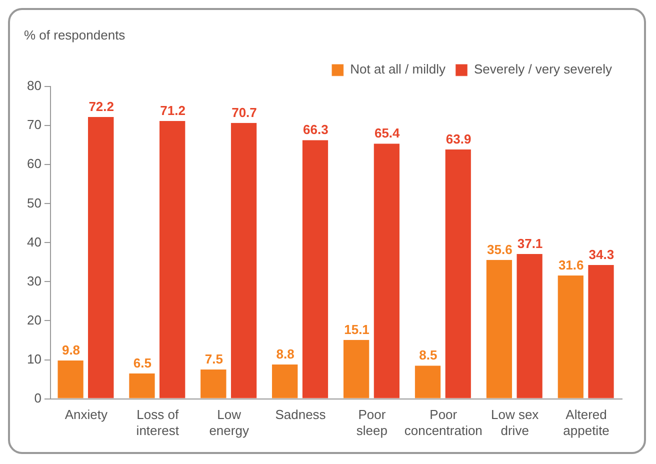 This screenshot has width=656, height=464. Describe the element at coordinates (34, 124) in the screenshot. I see `y-tick-label: 70` at that location.